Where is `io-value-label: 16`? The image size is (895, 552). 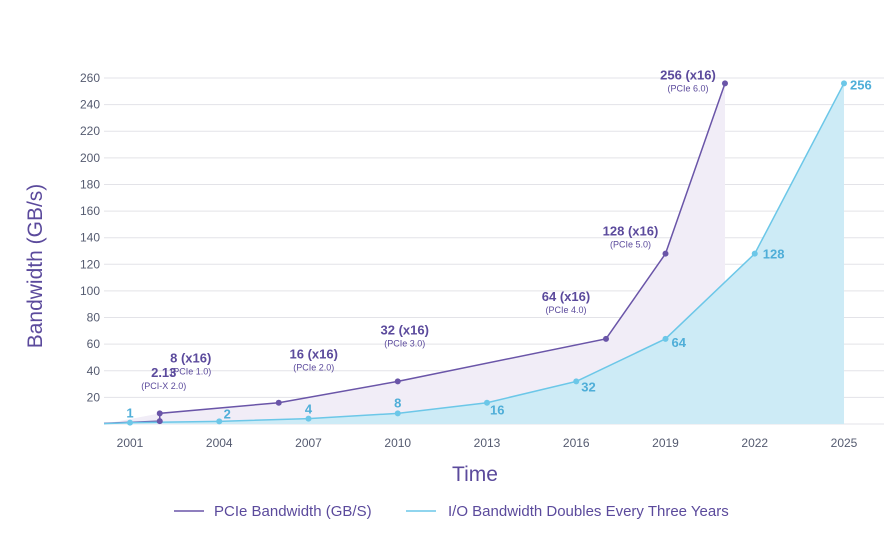
io-value-label: 16 is located at coordinates (497, 410).